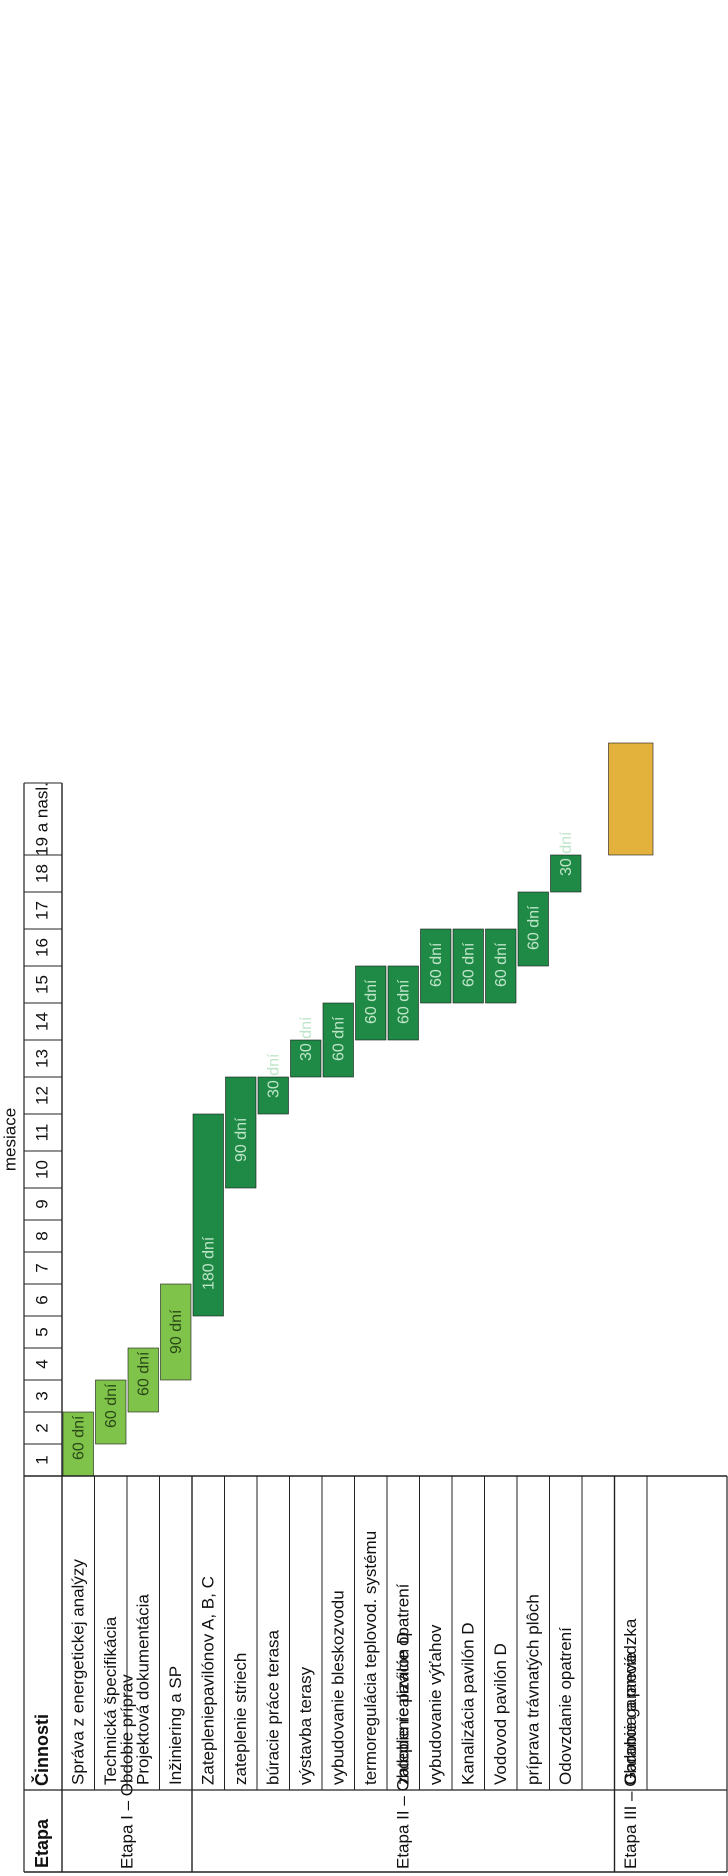 This screenshot has width=728, height=1876. What do you see at coordinates (41, 1427) in the screenshot?
I see `month-number: 2` at bounding box center [41, 1427].